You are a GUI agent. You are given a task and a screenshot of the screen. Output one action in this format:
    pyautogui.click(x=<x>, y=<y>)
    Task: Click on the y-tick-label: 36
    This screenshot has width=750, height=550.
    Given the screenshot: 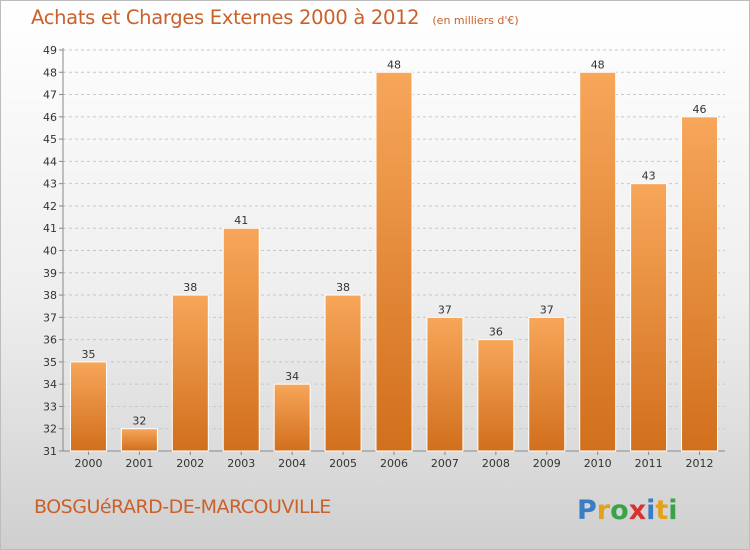 What is the action you would take?
    pyautogui.click(x=50, y=340)
    